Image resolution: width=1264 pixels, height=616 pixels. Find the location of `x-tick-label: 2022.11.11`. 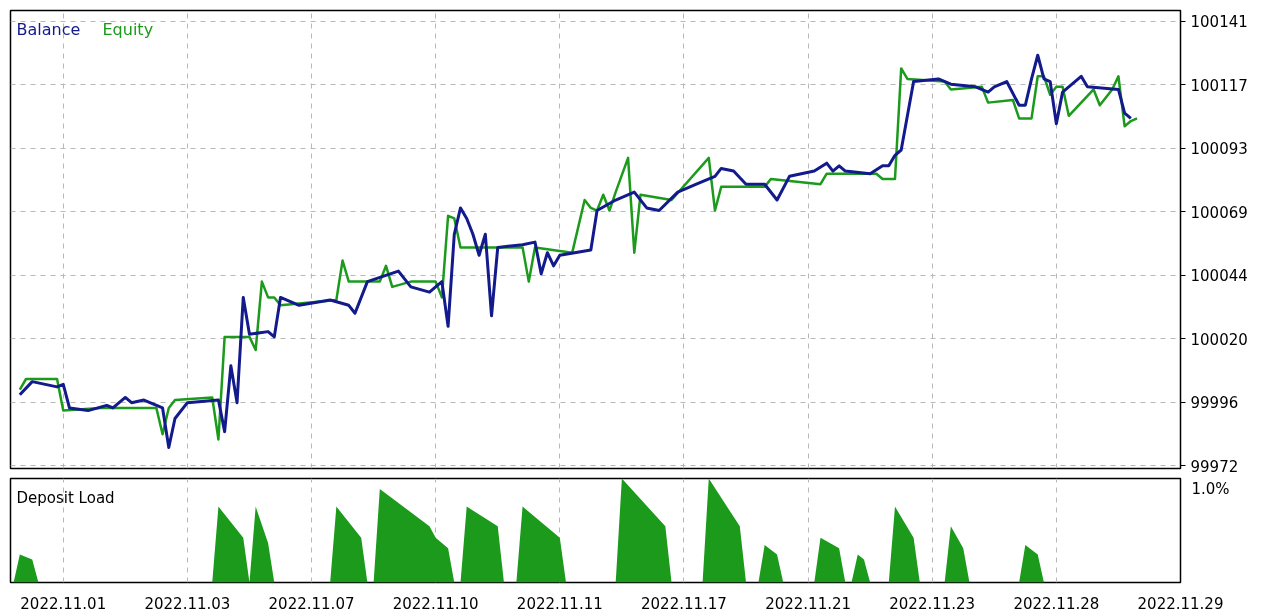

x-tick-label: 2022.11.11 is located at coordinates (559, 603).